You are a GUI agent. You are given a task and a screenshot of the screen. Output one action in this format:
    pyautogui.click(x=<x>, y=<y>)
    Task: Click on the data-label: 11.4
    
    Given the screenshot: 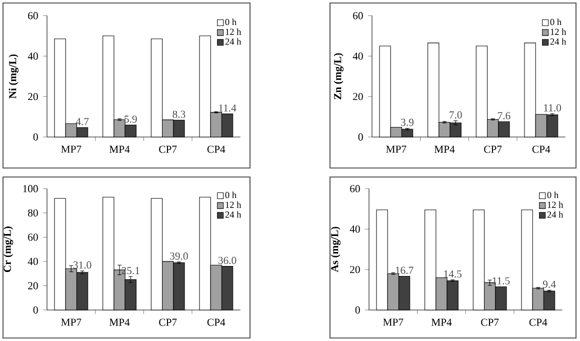 What is the action you would take?
    pyautogui.click(x=227, y=108)
    